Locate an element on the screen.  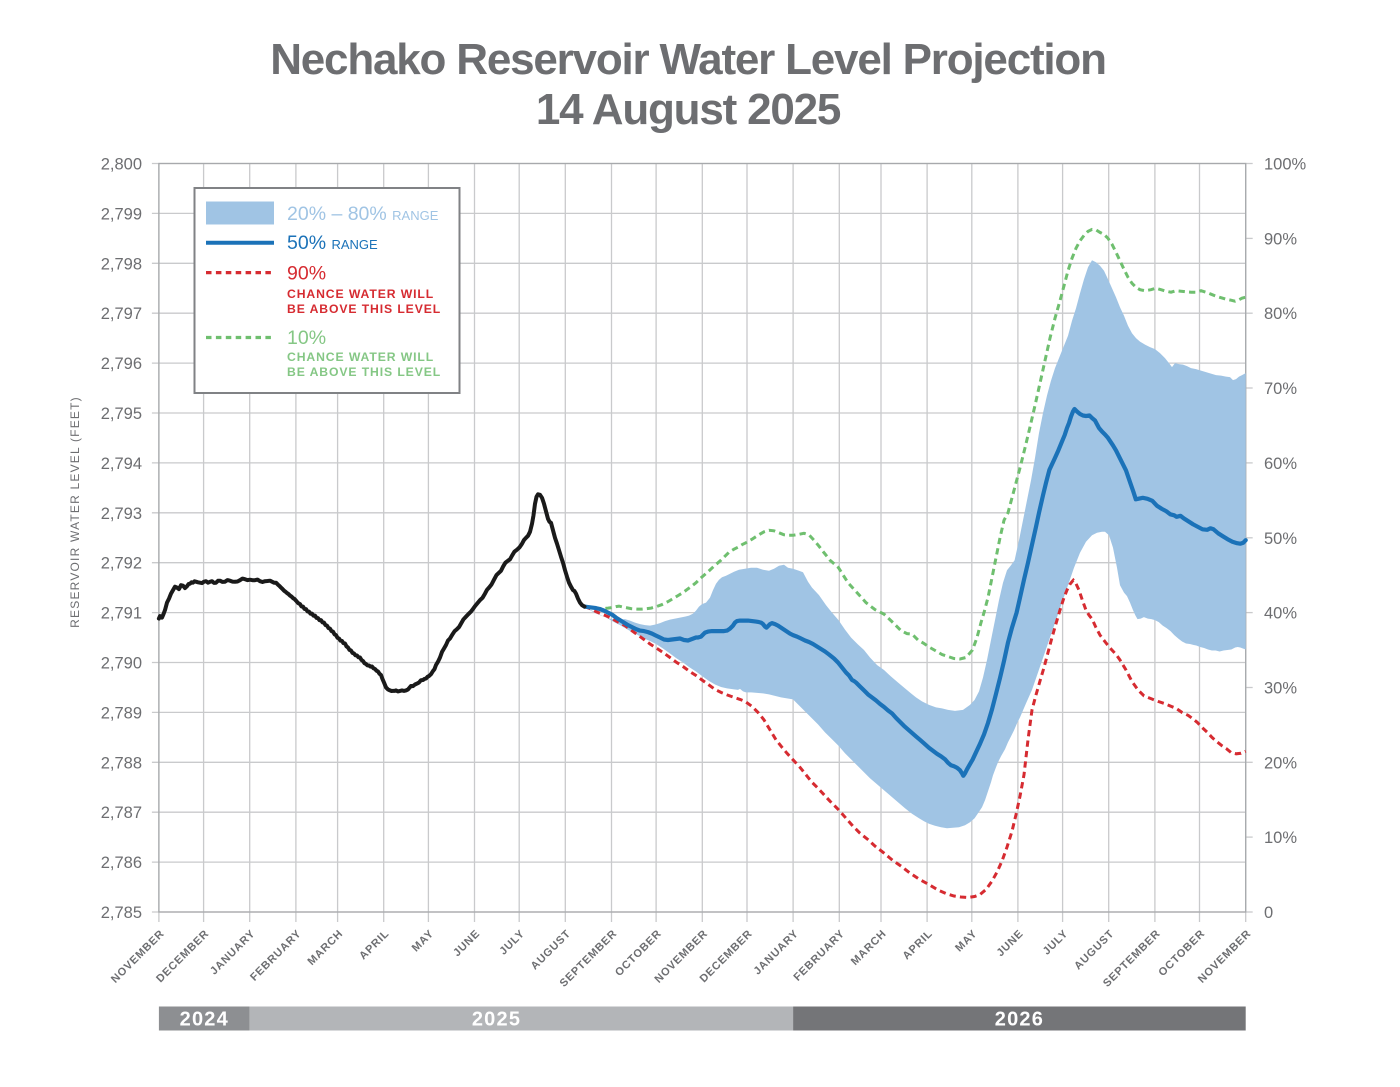
svg-text: 0 is located at coordinates (1268, 913).